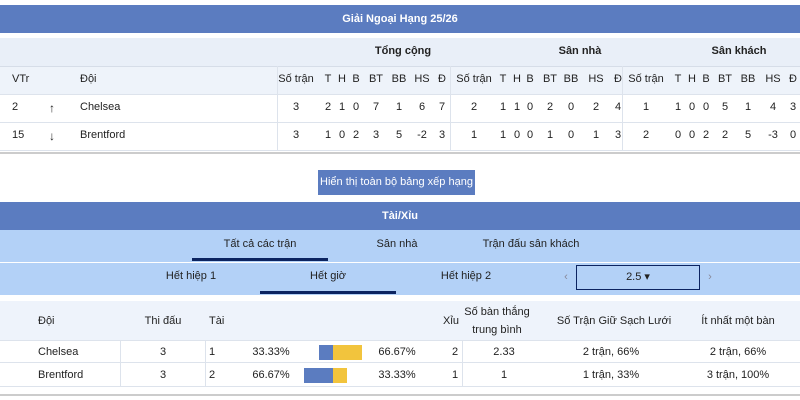 The height and width of the screenshot is (400, 800). What do you see at coordinates (400, 321) in the screenshot?
I see `ou-header-row` at bounding box center [400, 321].